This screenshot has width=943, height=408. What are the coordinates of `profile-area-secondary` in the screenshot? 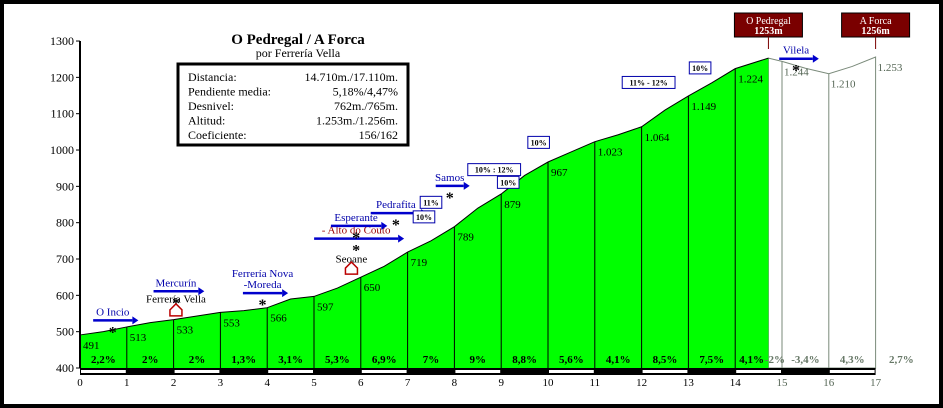 It's located at (822, 212).